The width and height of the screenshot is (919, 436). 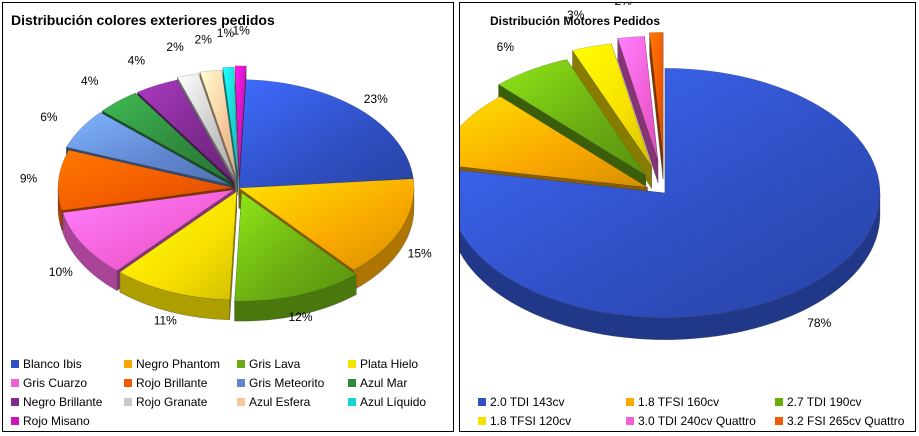 I want to click on colores-legend-label: Gris Meteorito, so click(x=287, y=383).